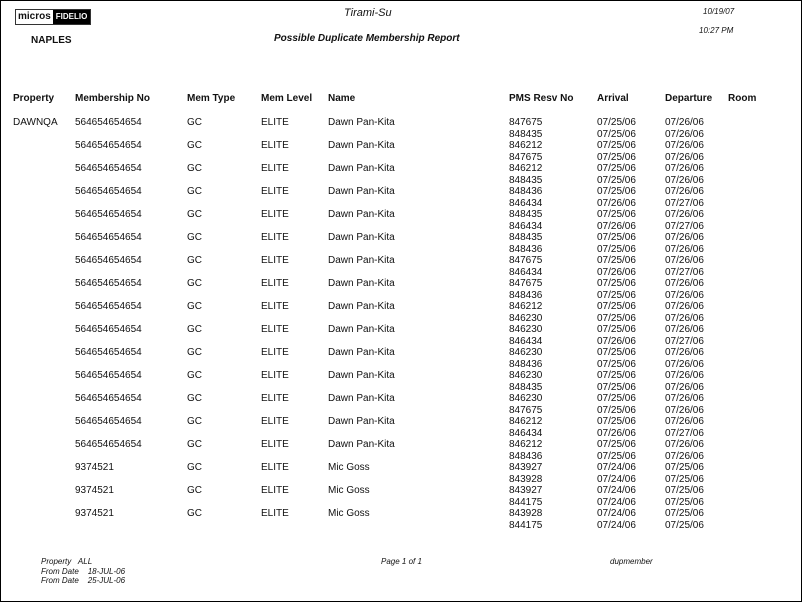  What do you see at coordinates (526, 467) in the screenshot?
I see `pms-resv-no-cell: 843927` at bounding box center [526, 467].